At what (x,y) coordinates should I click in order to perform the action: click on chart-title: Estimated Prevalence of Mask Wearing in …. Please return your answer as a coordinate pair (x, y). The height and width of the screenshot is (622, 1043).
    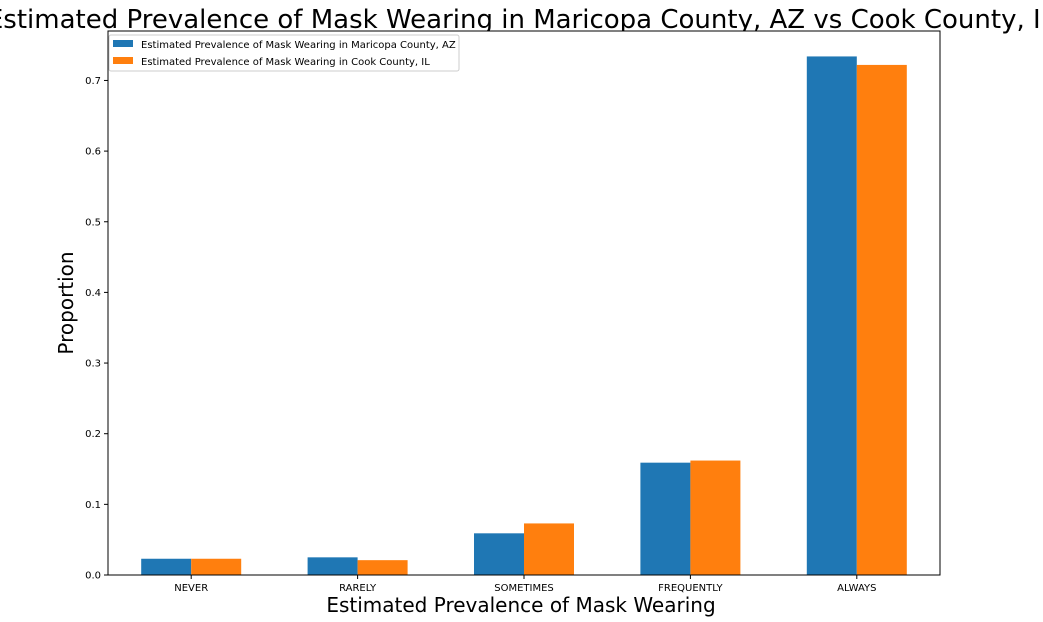
    Looking at the image, I should click on (521, 20).